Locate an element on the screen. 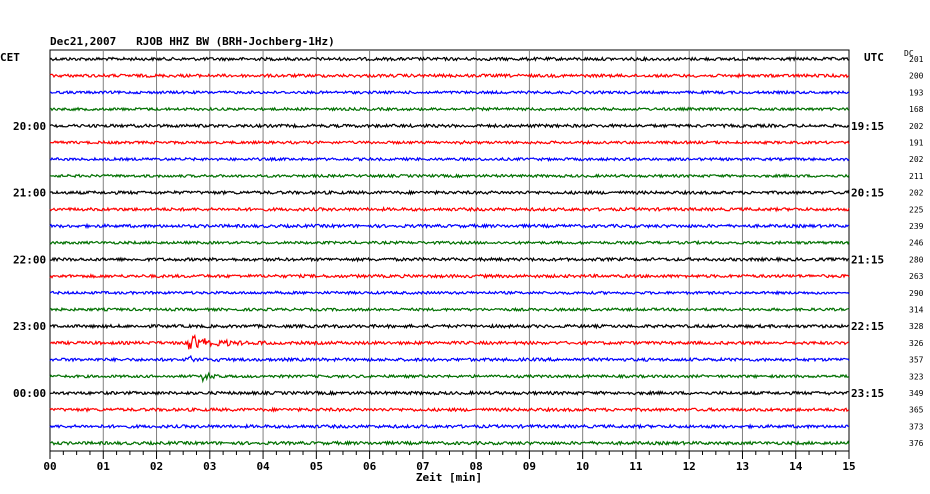  dc-value: 200 is located at coordinates (916, 76).